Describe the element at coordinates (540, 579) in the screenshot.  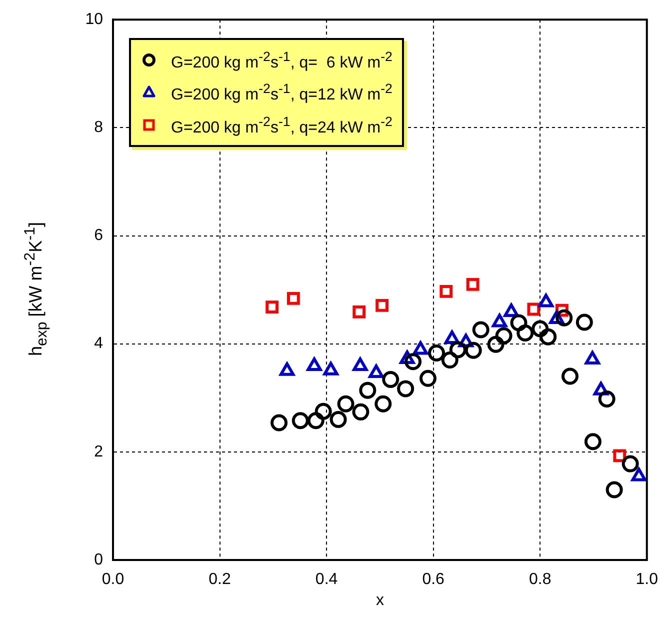
I see `x-tick-label: 0.8` at that location.